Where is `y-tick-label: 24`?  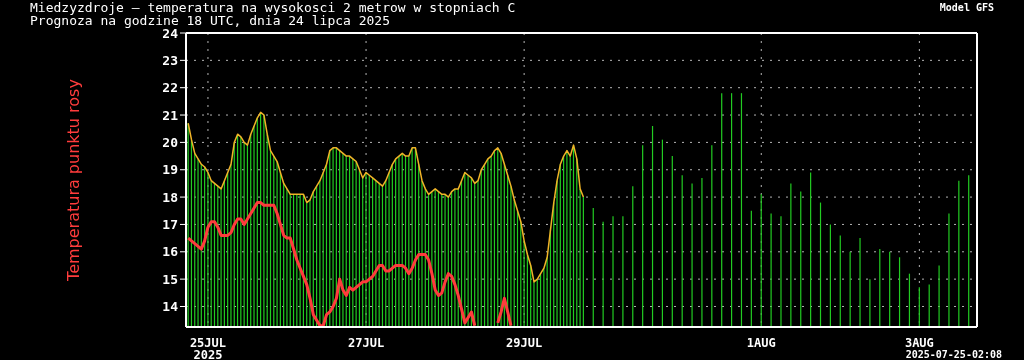 y-tick-label: 24 is located at coordinates (170, 33).